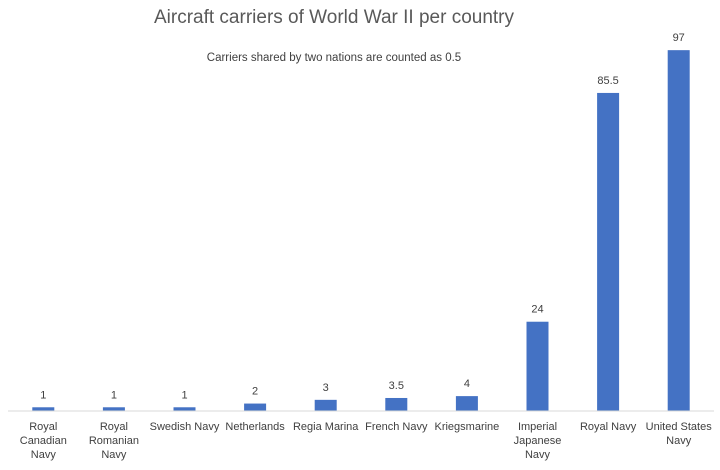 This screenshot has height=470, width=720. I want to click on data-label-7: 24, so click(537, 310).